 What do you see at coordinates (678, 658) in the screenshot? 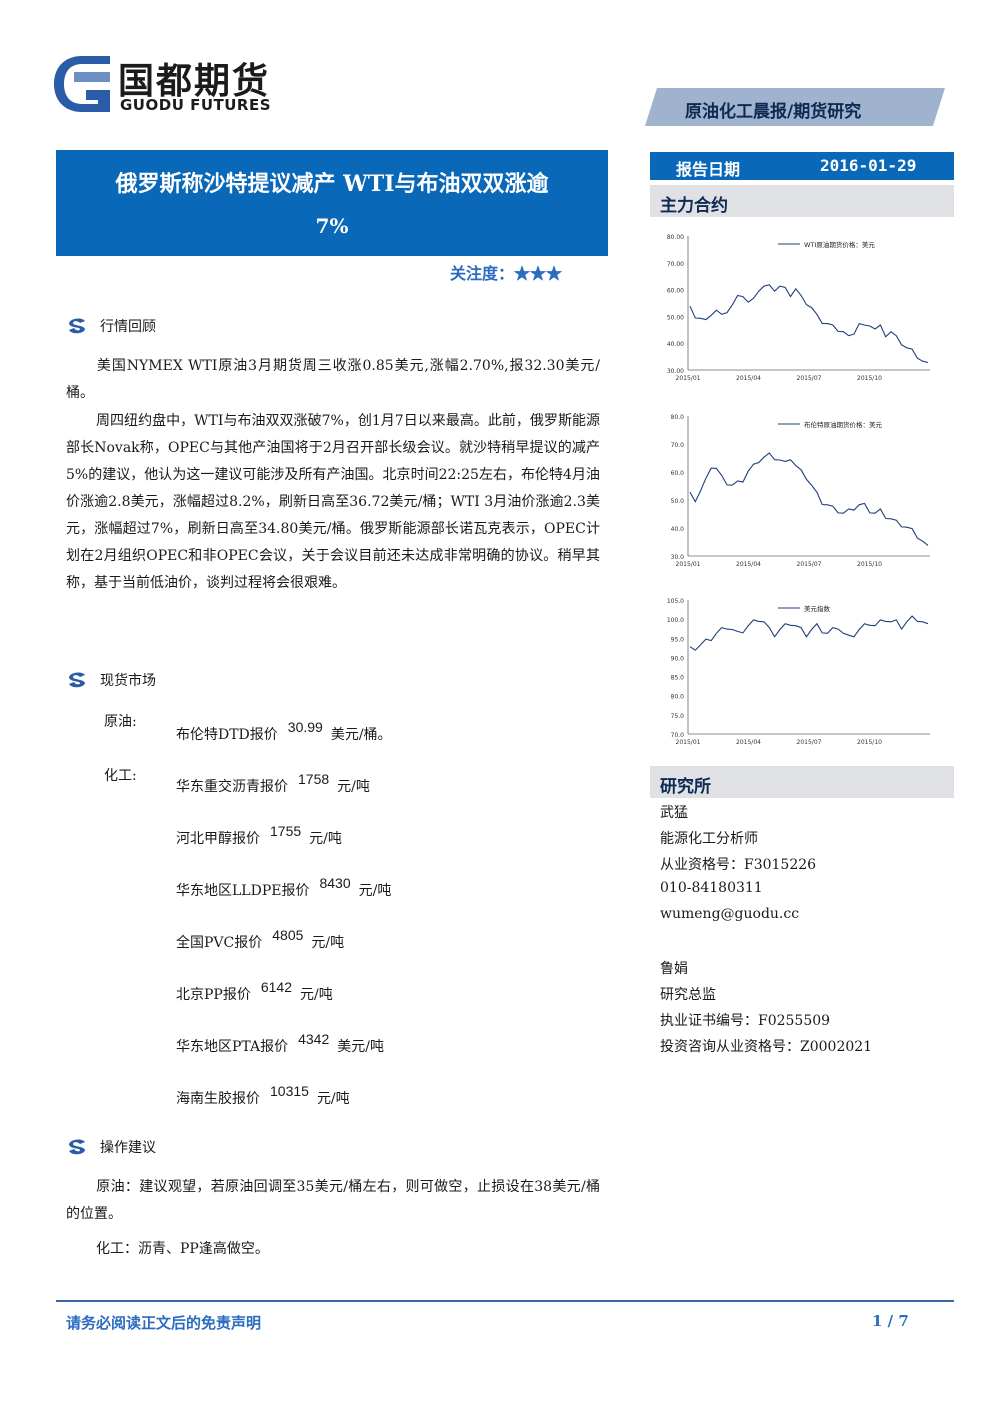
I see `y-tick-label: 90.0` at bounding box center [678, 658].